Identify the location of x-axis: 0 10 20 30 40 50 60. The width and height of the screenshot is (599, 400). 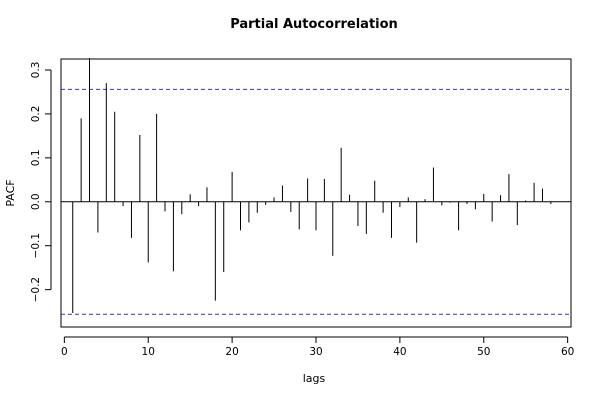
(317, 347).